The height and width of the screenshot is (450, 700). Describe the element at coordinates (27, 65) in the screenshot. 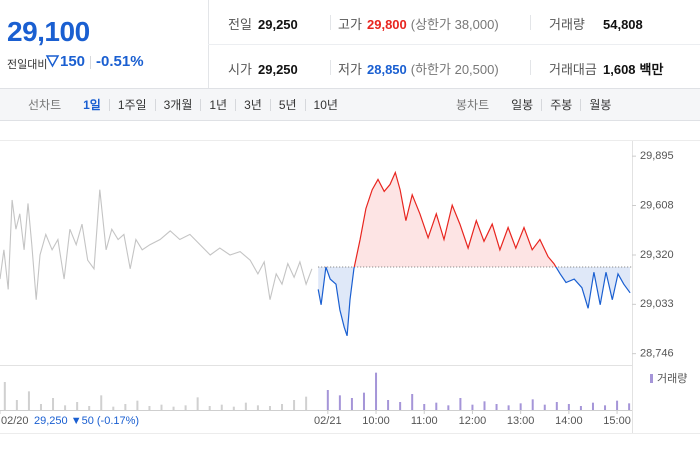

I see `change-label: 전일대비` at that location.